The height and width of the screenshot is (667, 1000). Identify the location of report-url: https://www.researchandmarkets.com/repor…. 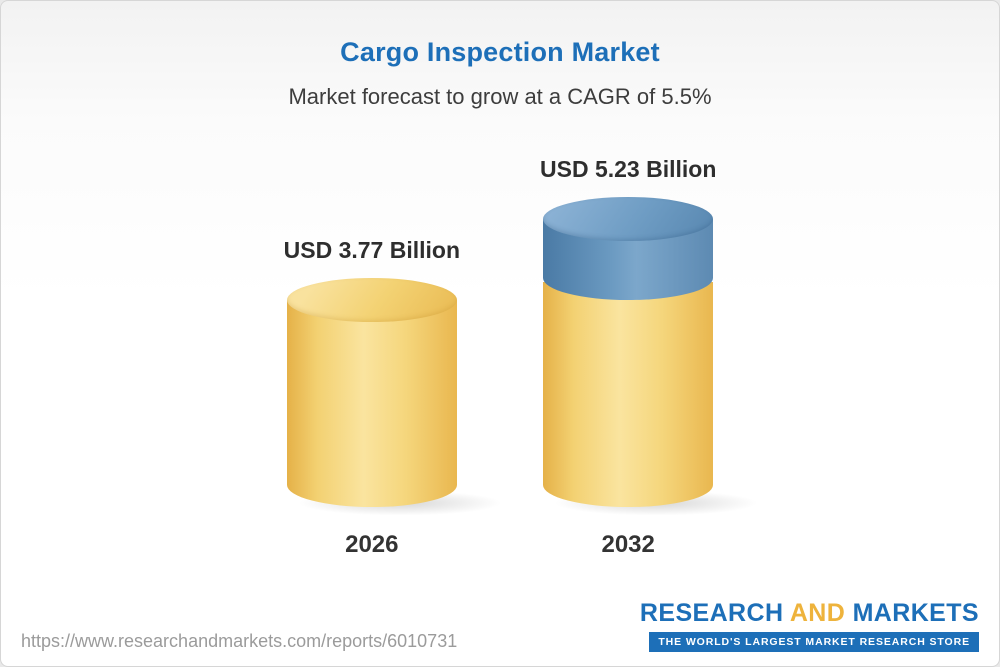
(239, 641).